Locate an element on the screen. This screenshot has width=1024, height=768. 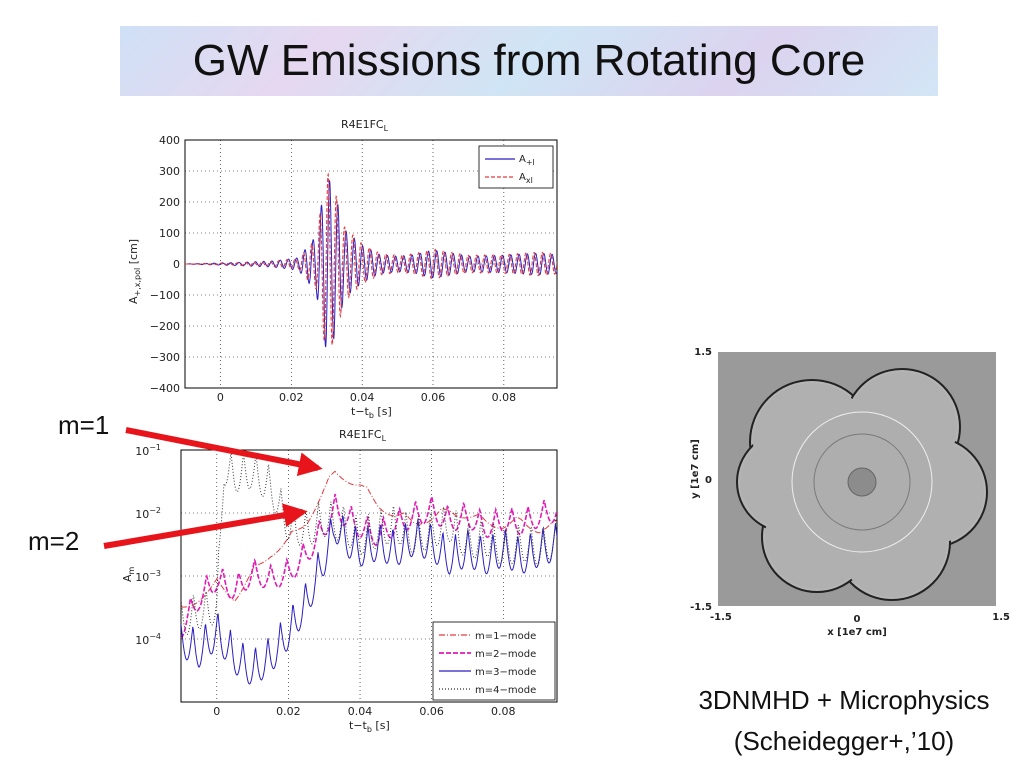
y-tick-label: −400 is located at coordinates (165, 388).